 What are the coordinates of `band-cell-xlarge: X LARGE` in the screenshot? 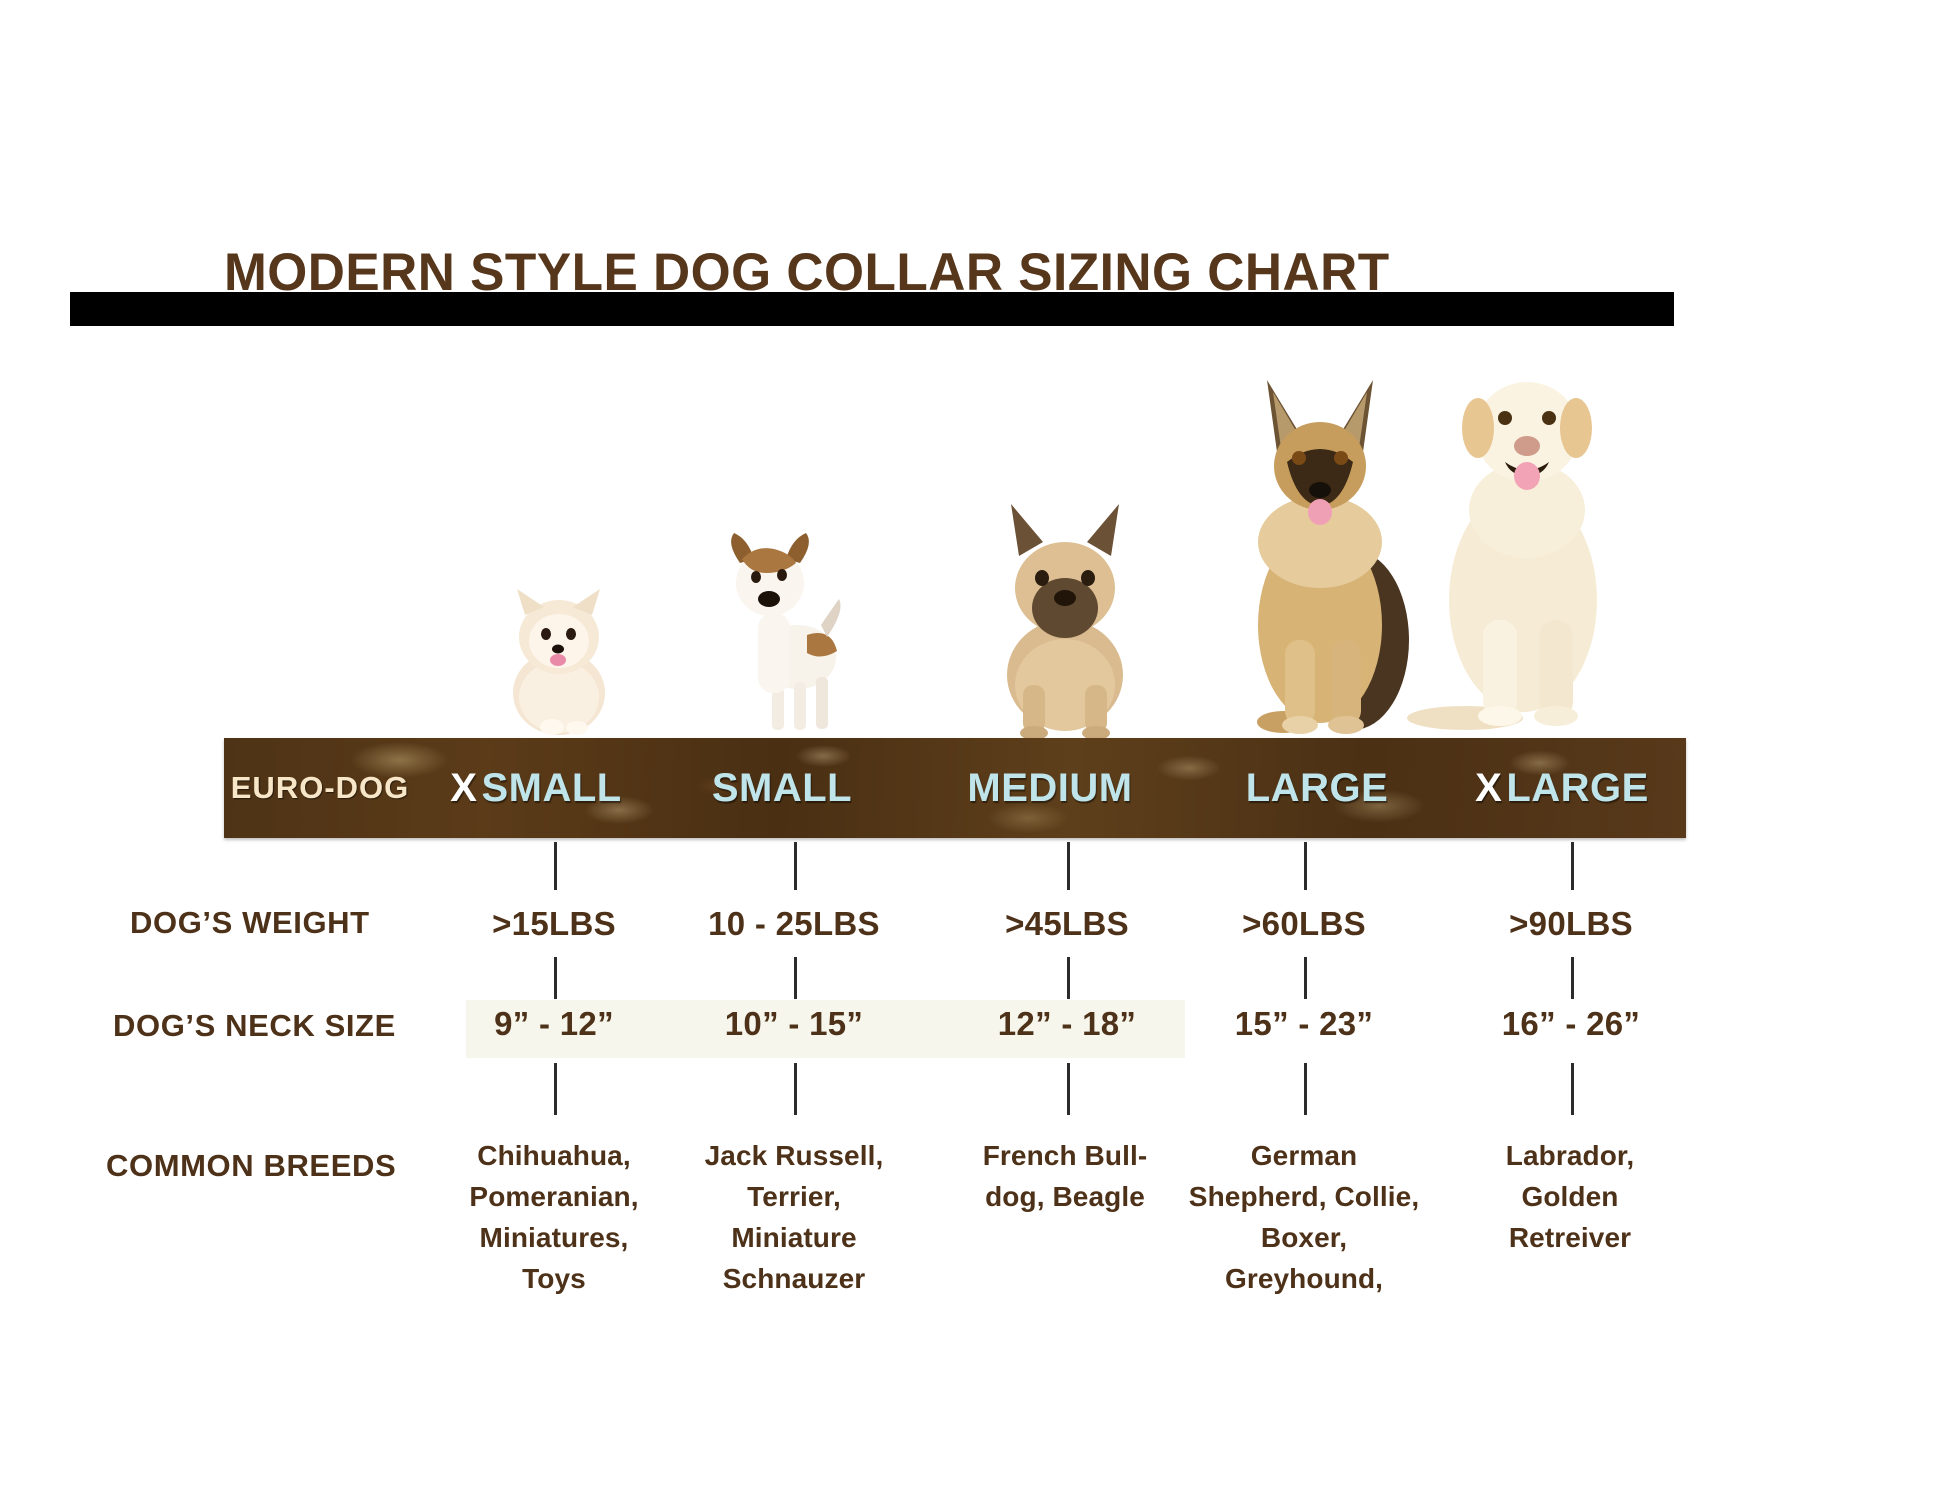 It's located at (1562, 788).